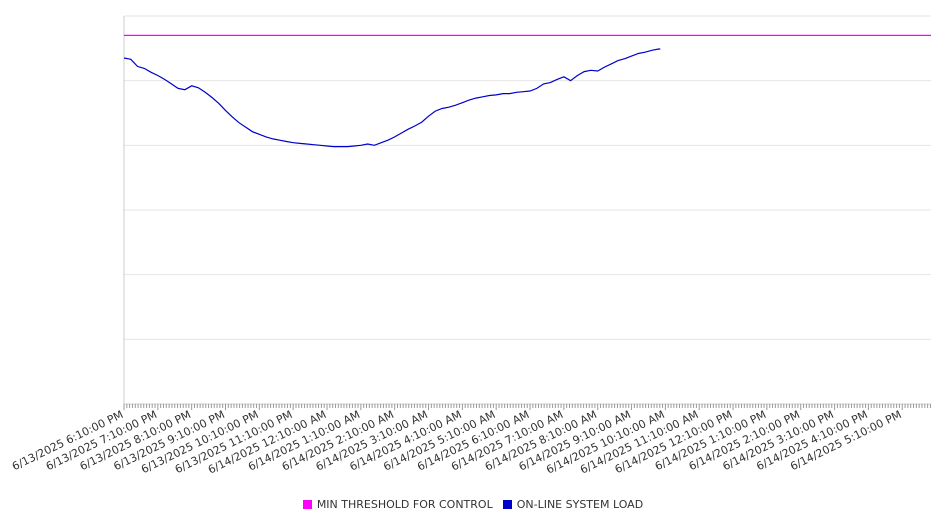  I want to click on legend-swatch-min-threshold, so click(307, 504).